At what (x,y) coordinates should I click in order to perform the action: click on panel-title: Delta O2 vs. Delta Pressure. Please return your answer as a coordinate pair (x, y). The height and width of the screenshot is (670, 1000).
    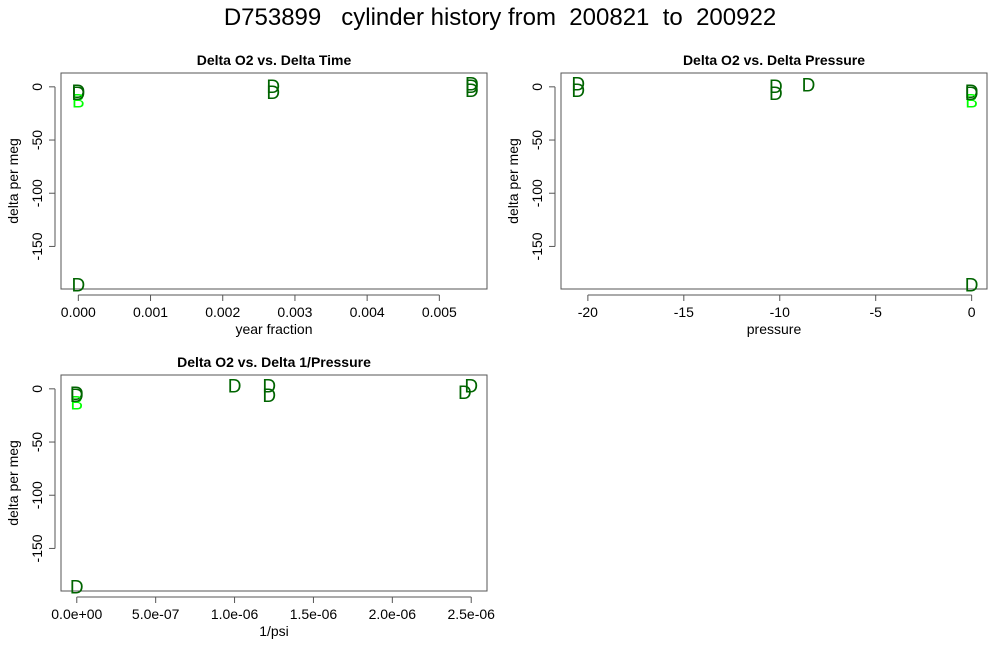
    Looking at the image, I should click on (774, 60).